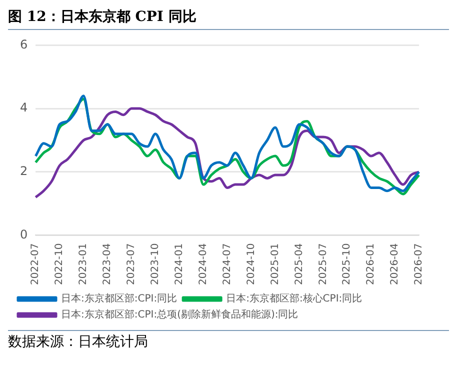 Image resolution: width=457 pixels, height=366 pixels. Describe the element at coordinates (132, 264) in the screenshot. I see `x-tick-label: 2023-07` at that location.